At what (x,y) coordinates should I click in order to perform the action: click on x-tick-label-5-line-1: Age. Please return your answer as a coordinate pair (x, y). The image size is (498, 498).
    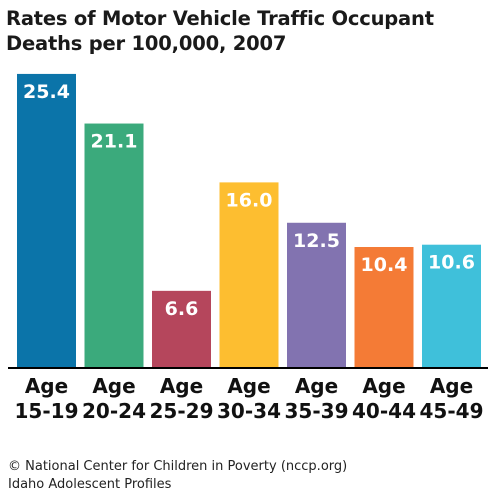
    Looking at the image, I should click on (383, 386).